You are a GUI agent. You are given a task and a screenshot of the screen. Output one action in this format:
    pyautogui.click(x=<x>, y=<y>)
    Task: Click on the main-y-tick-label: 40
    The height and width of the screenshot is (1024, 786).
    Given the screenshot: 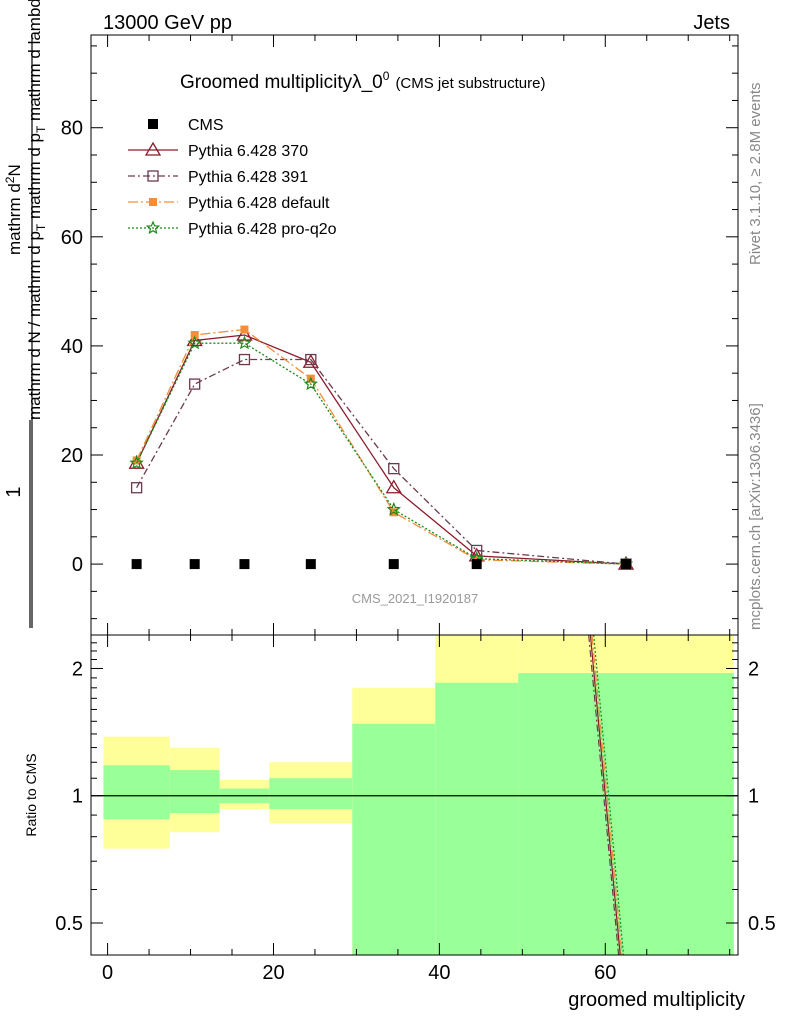 What is the action you would take?
    pyautogui.click(x=72, y=347)
    